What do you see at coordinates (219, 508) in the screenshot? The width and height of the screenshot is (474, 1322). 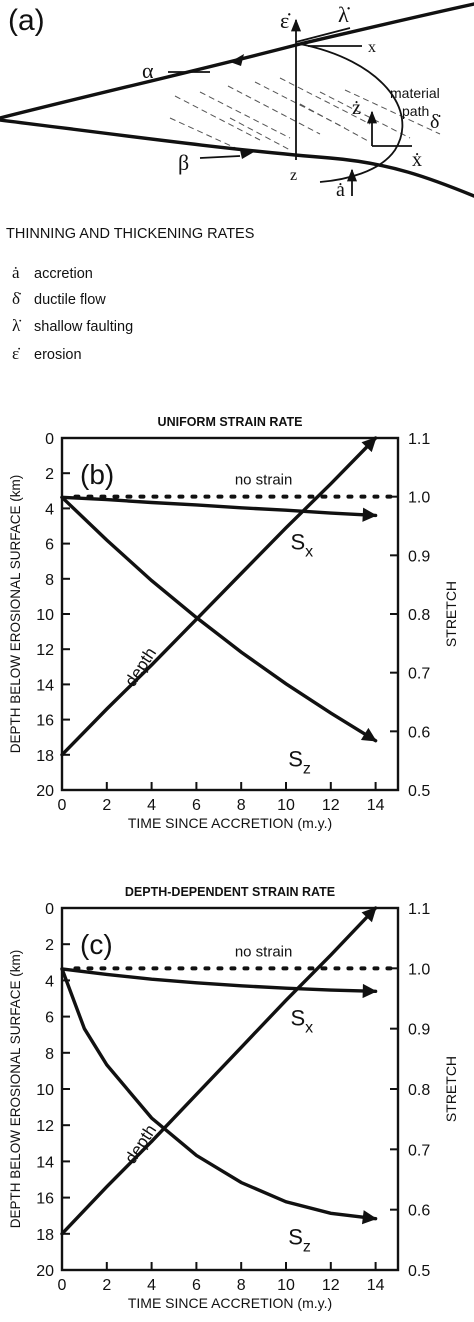 I see `chart1-series-sx` at bounding box center [219, 508].